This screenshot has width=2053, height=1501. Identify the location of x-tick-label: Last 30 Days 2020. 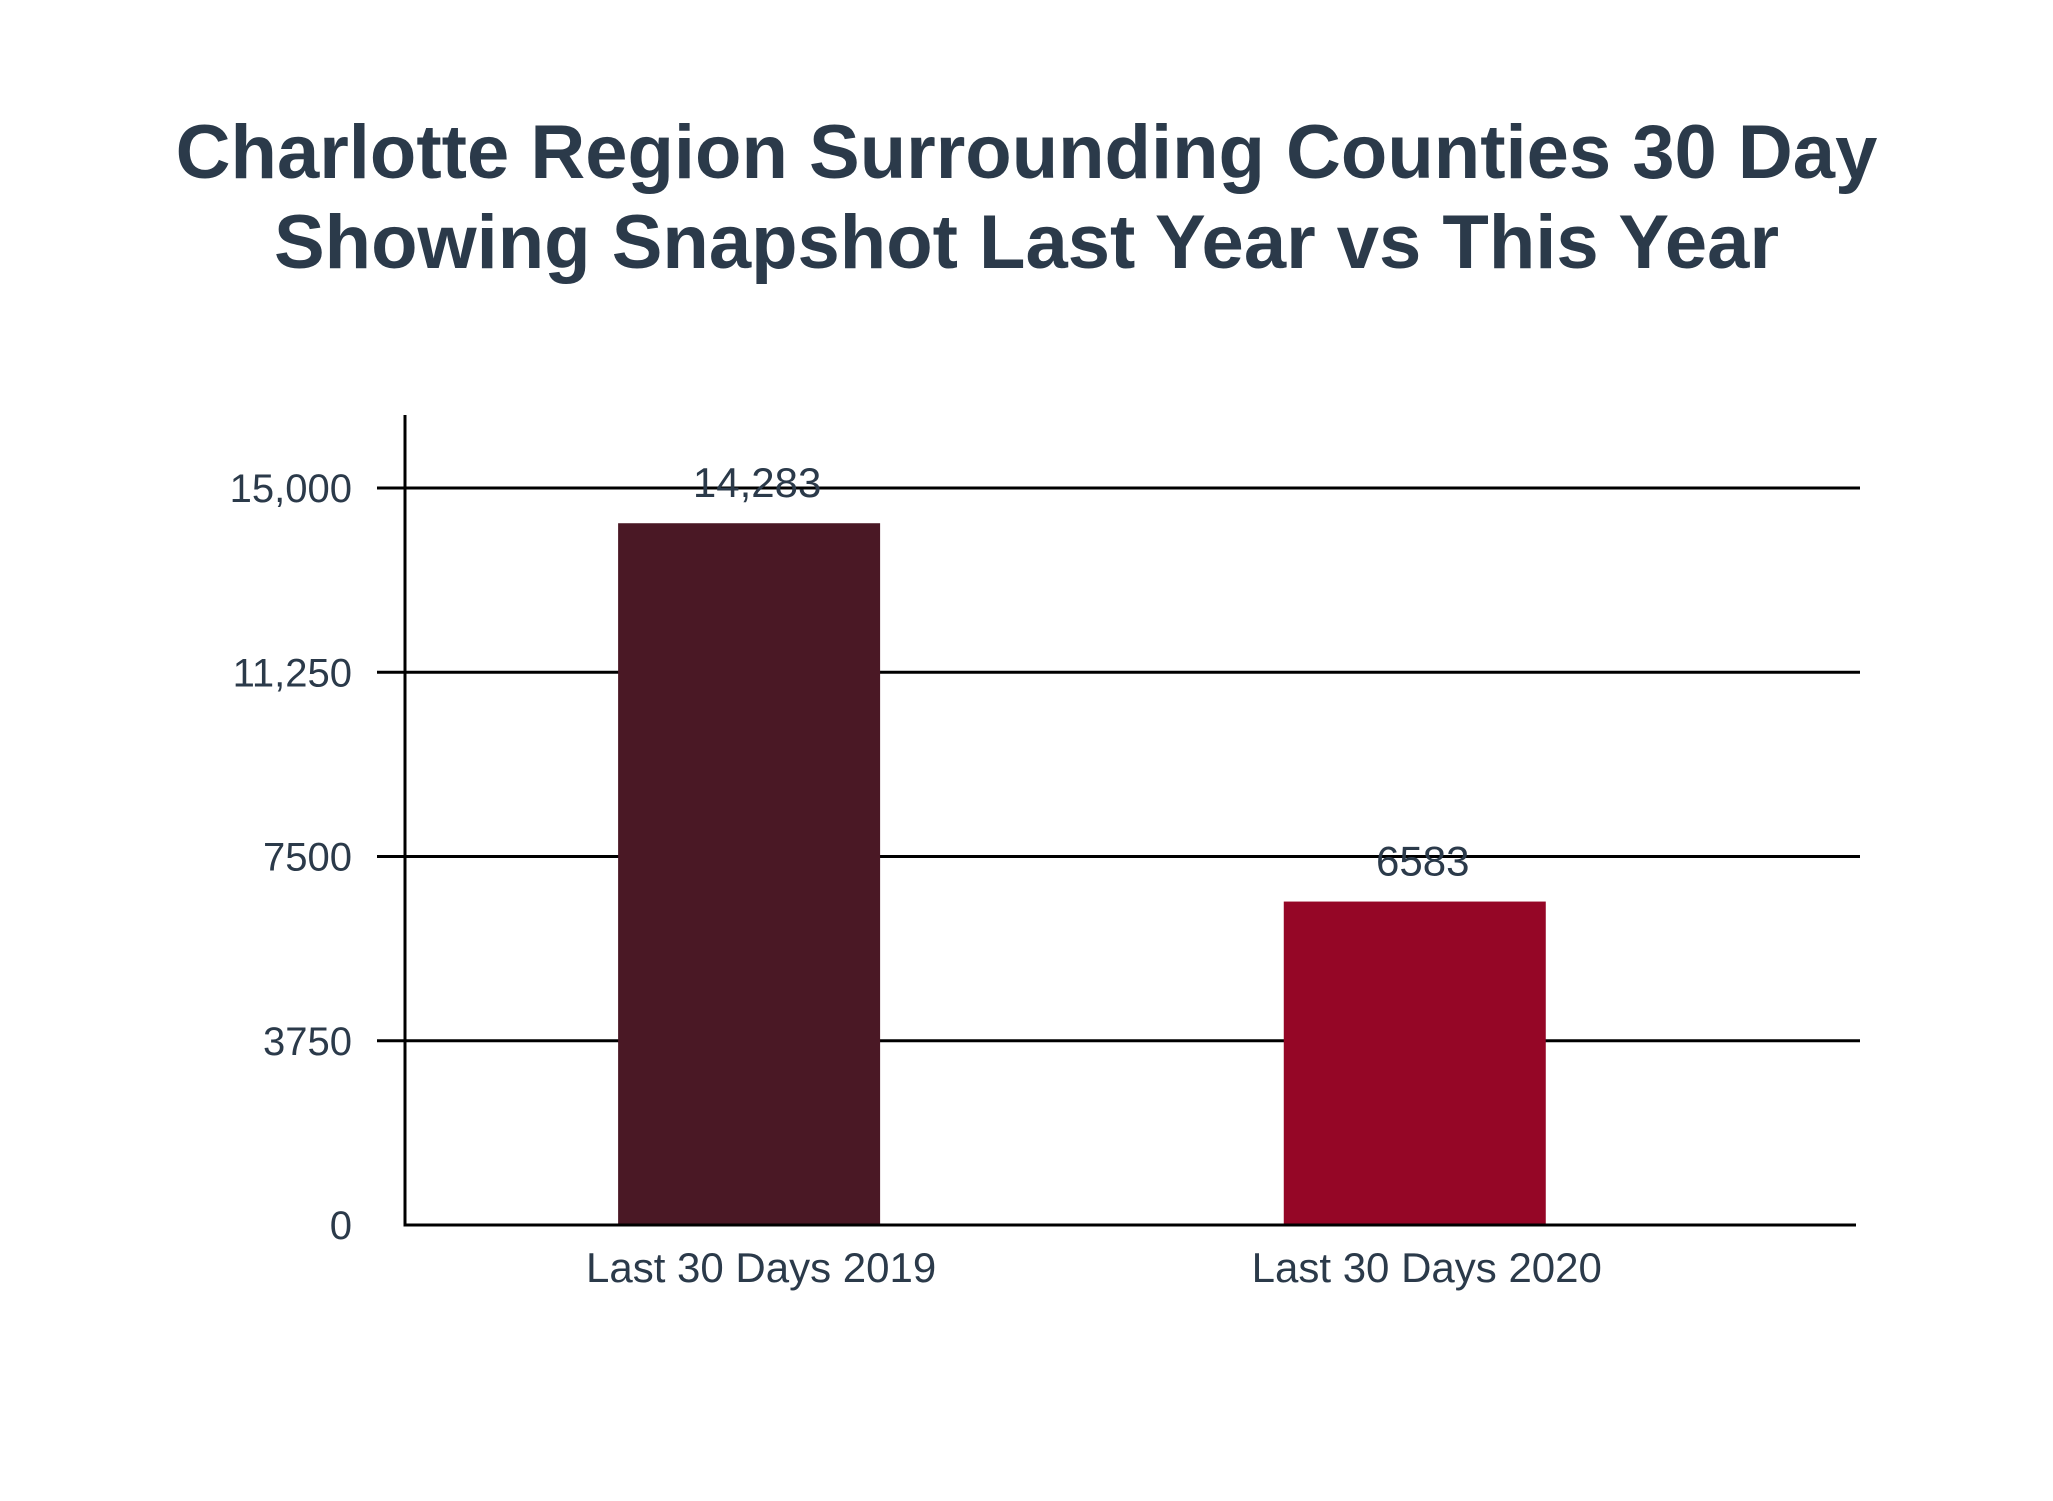
(1427, 1267).